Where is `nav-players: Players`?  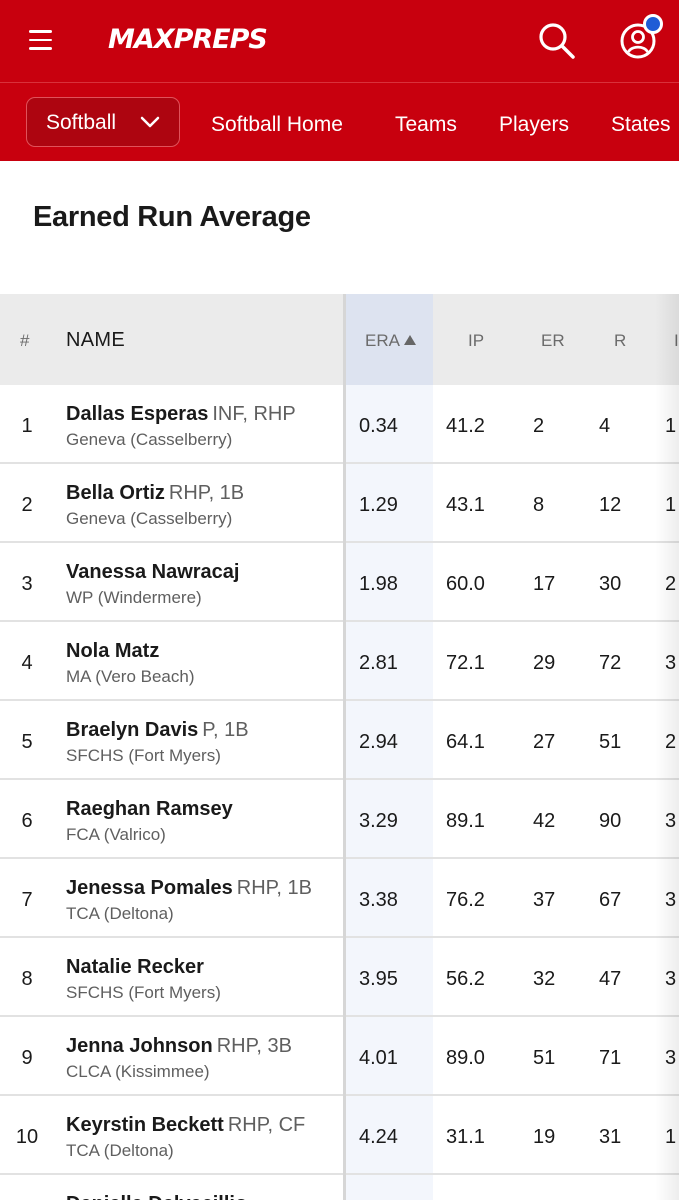
nav-players: Players is located at coordinates (534, 124).